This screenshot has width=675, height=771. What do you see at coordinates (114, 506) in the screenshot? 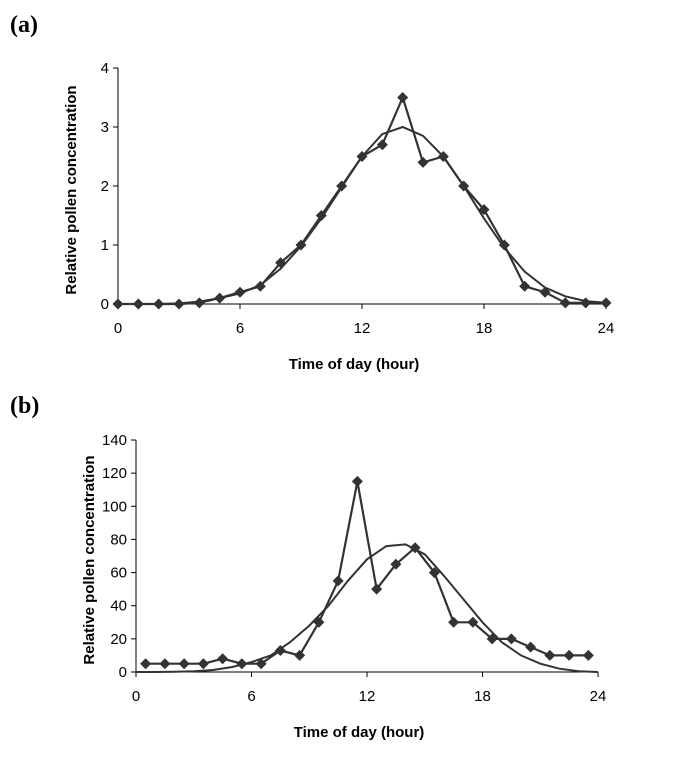
I see `y-tick-label: 100` at bounding box center [114, 506].